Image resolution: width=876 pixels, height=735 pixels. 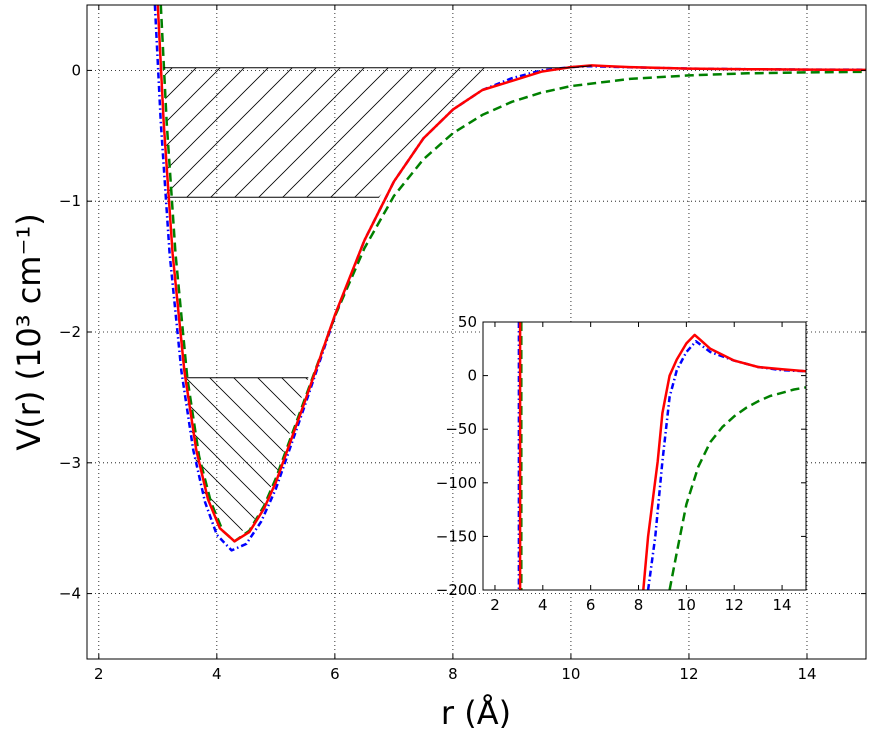 What do you see at coordinates (543, 605) in the screenshot?
I see `inset-x-tick-label: 4` at bounding box center [543, 605].